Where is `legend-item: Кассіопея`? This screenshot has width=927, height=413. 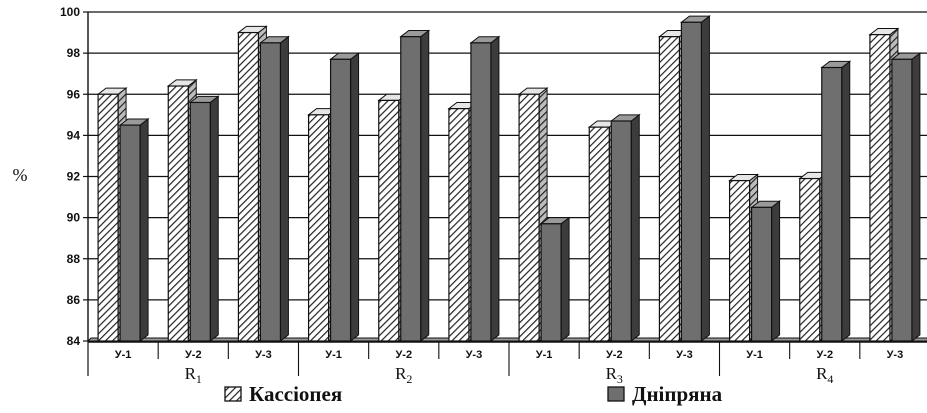
legend-item: Кассіопея is located at coordinates (283, 394).